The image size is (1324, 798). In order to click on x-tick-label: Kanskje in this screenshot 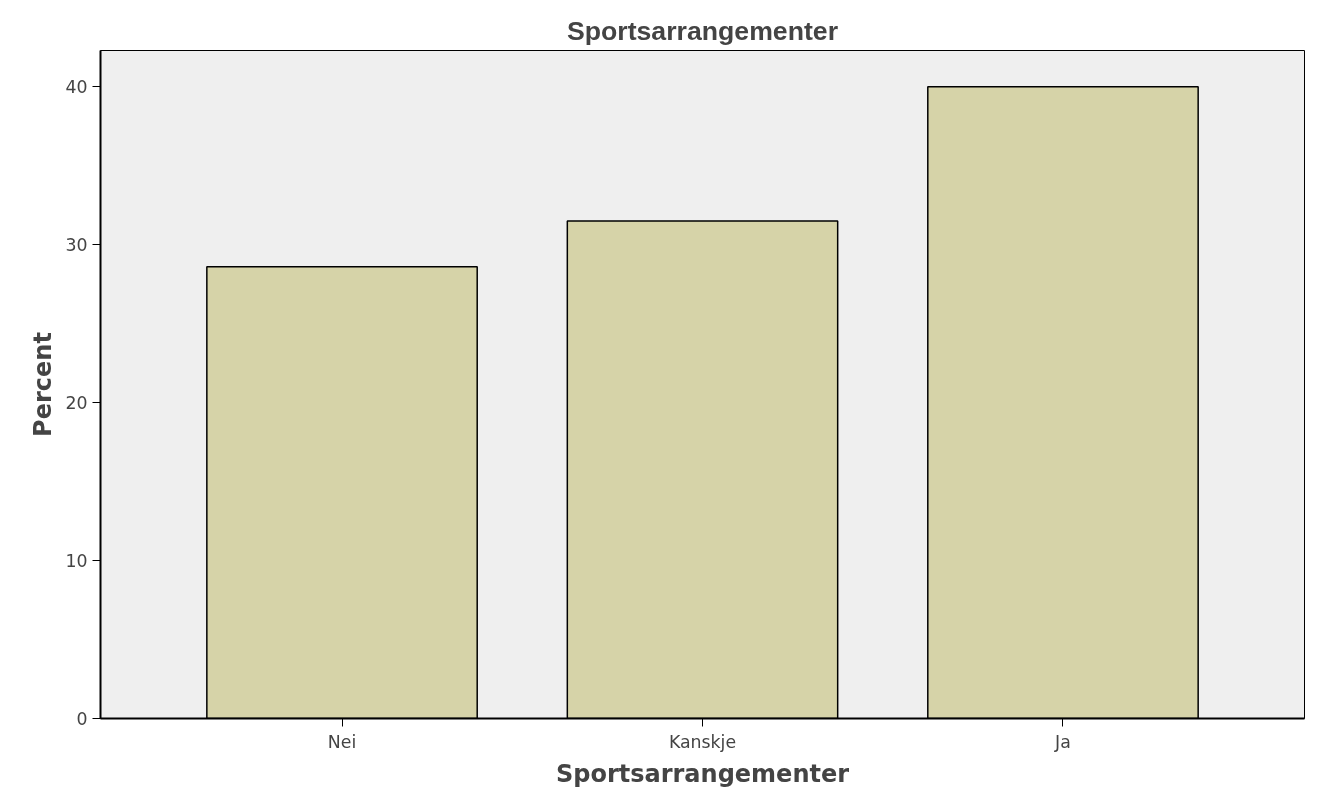, I will do `click(702, 741)`.